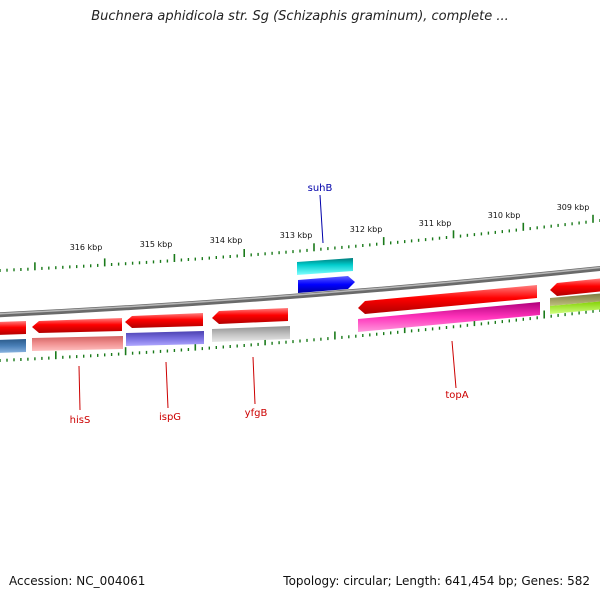 The width and height of the screenshot is (600, 600). What do you see at coordinates (156, 244) in the screenshot?
I see `ruler-label-315: 315 kbp` at bounding box center [156, 244].